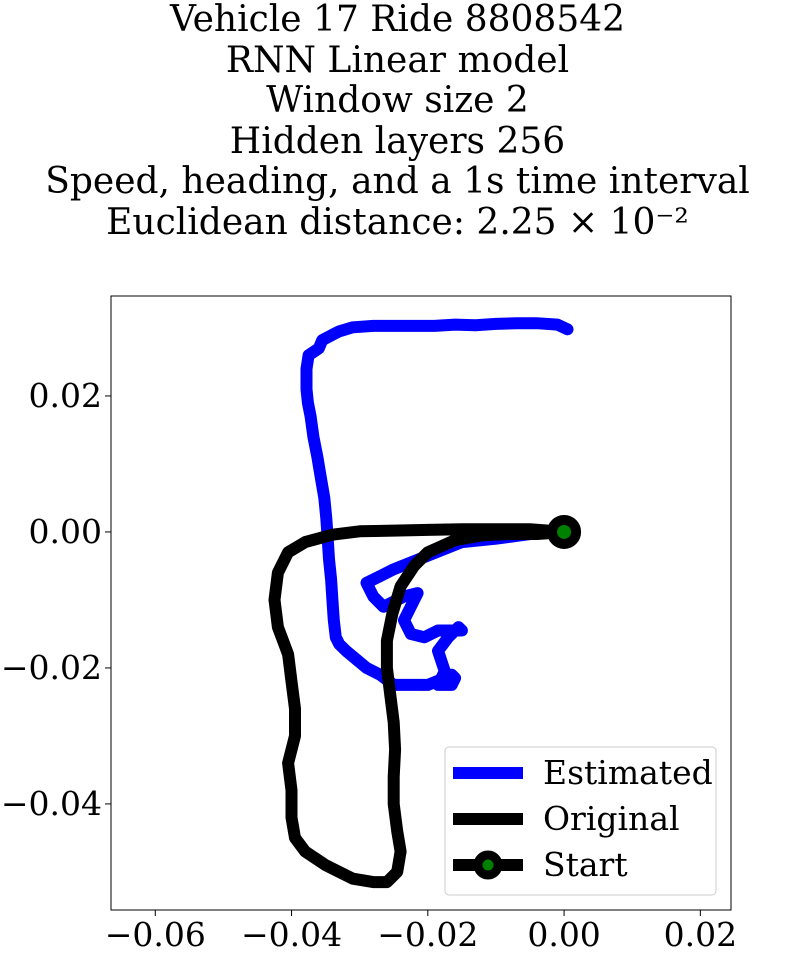  I want to click on legend-box, so click(580, 821).